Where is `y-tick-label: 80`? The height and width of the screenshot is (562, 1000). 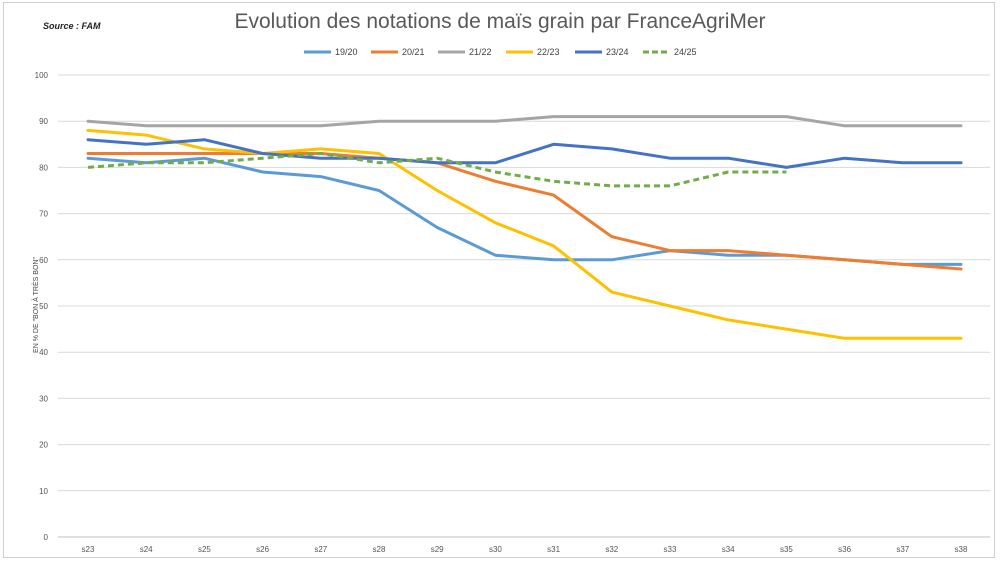
y-tick-label: 80 is located at coordinates (43, 167).